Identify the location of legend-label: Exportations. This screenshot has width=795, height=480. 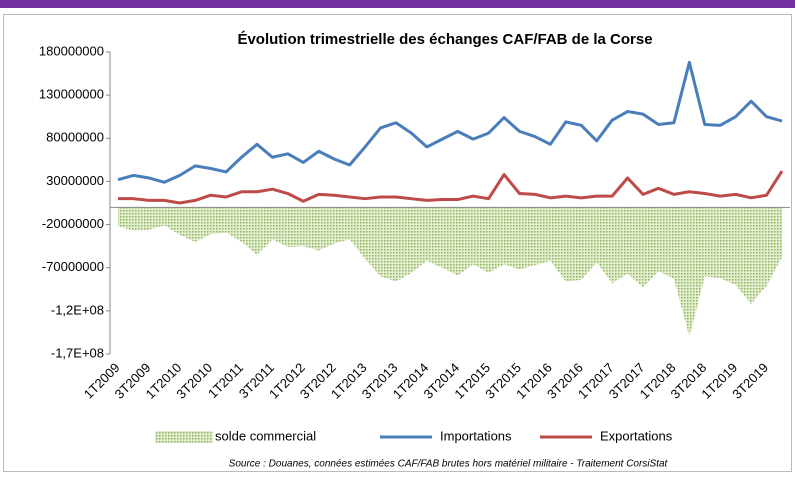
(636, 435).